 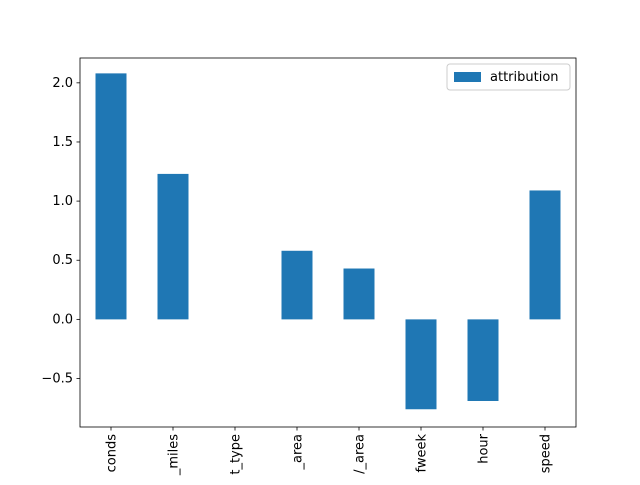 I want to click on y-tick-label-0: −0.5, so click(x=57, y=379).